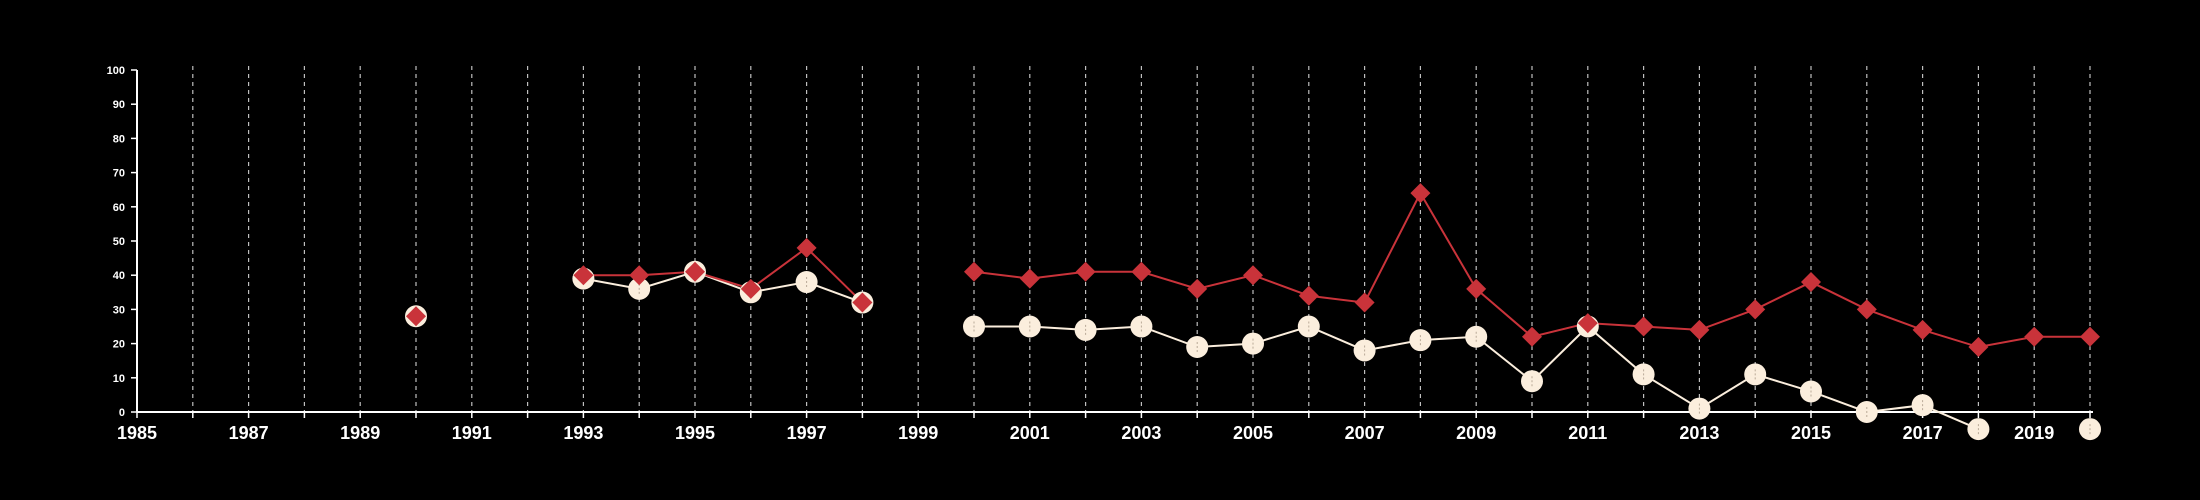  Describe the element at coordinates (137, 433) in the screenshot. I see `x-tick-label: 1985` at that location.